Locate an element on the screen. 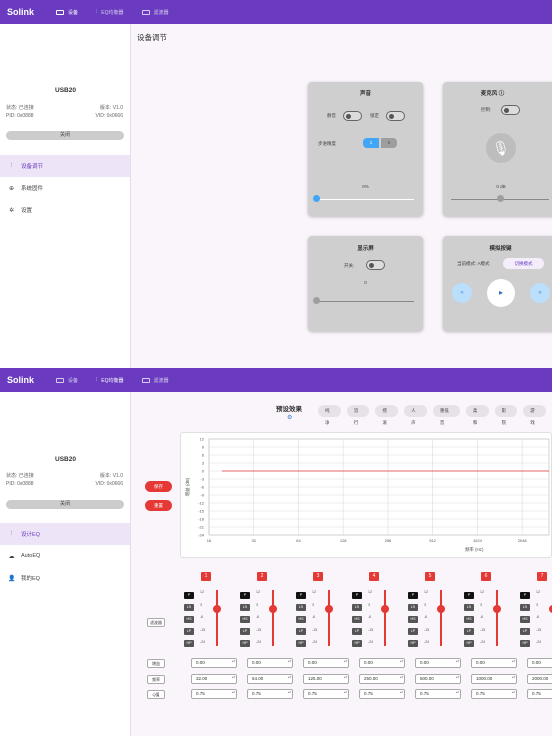  freq-input: 125.00 is located at coordinates (326, 679).